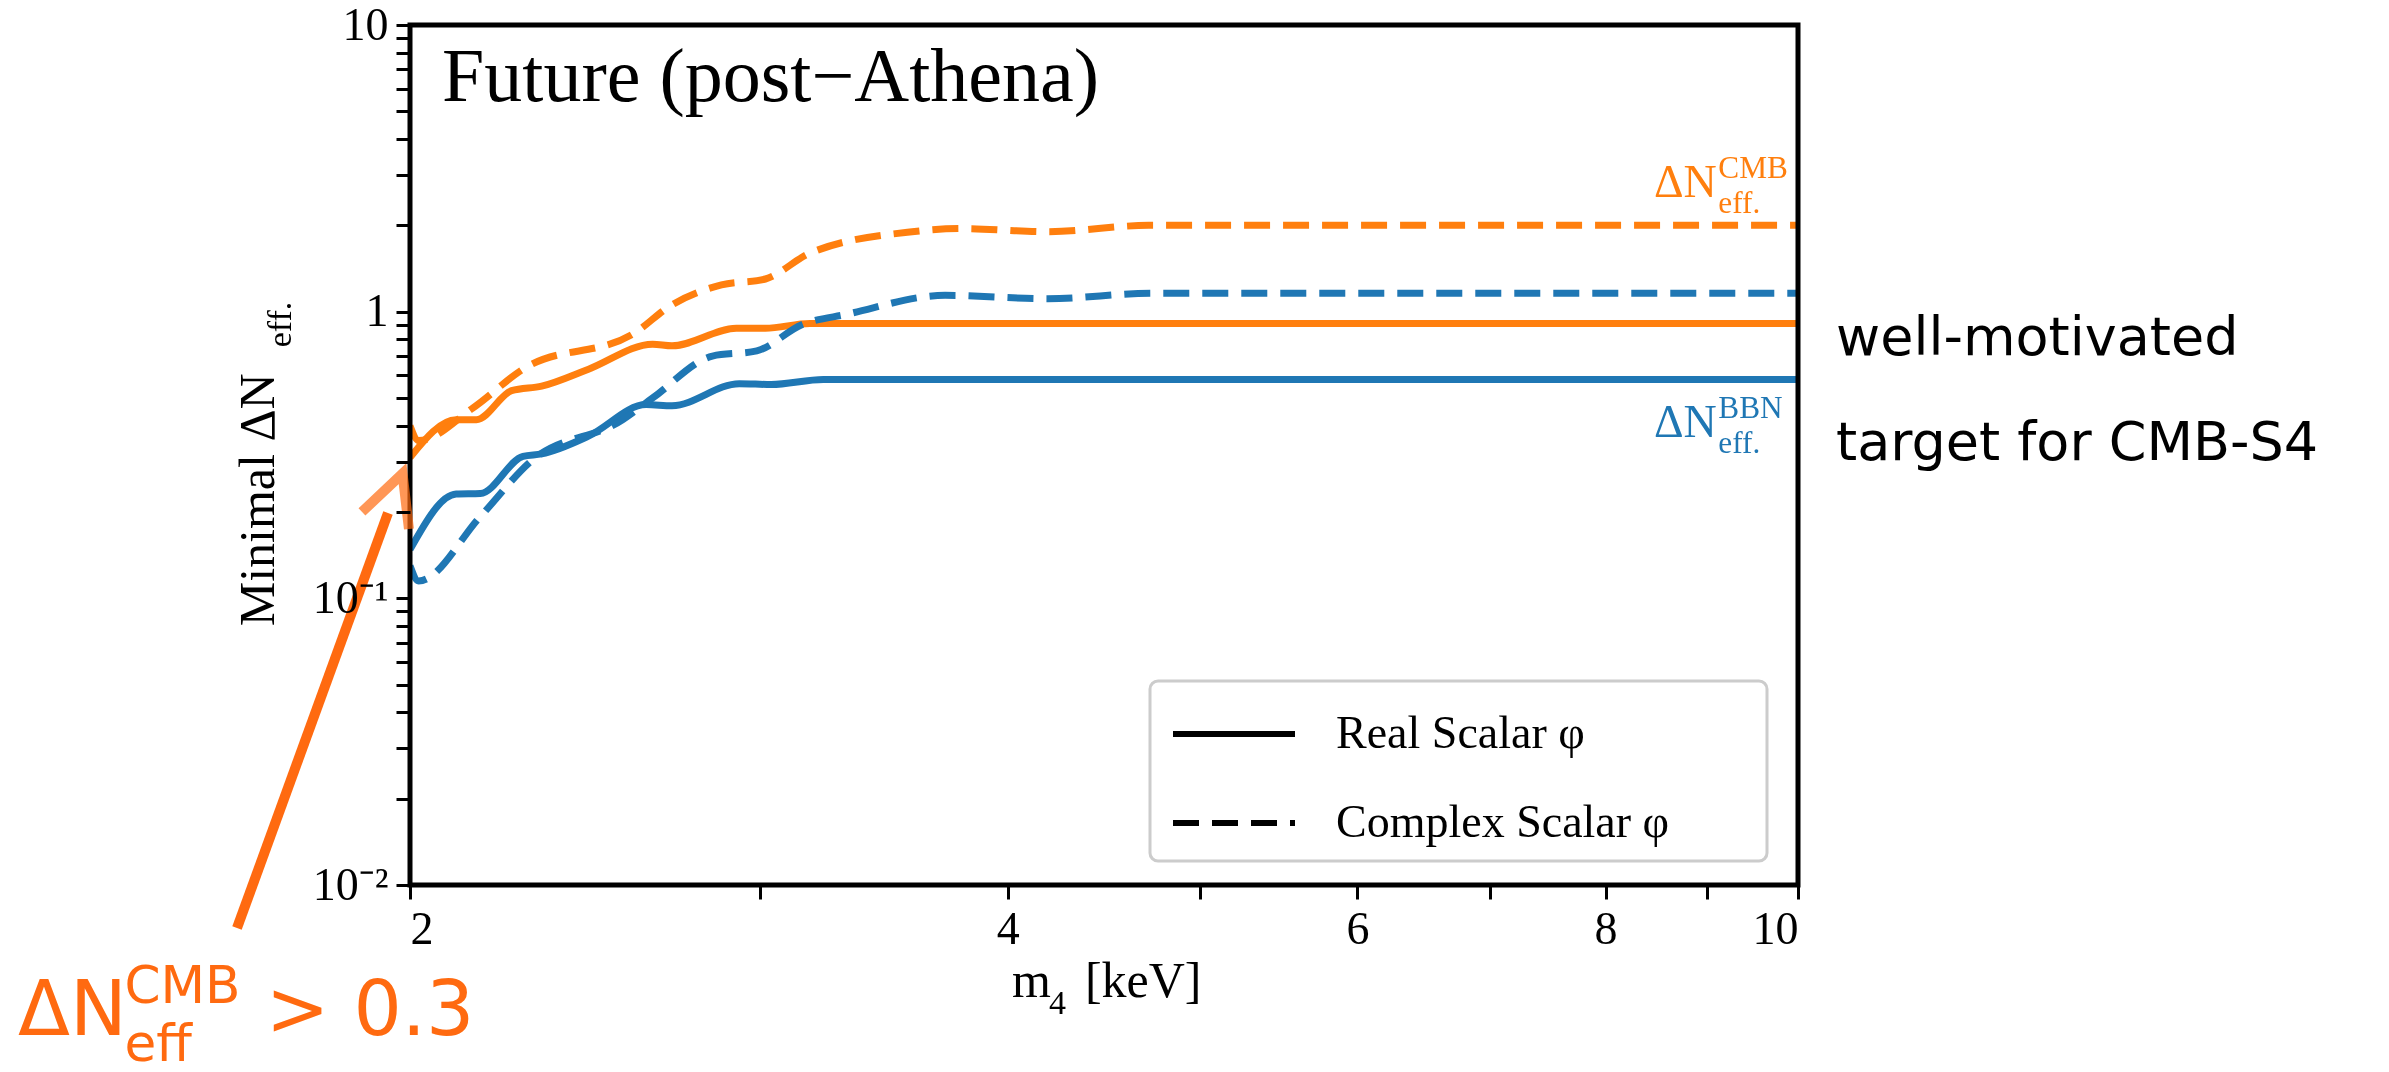  I want to click on x-tick-label: 10, so click(1775, 928).